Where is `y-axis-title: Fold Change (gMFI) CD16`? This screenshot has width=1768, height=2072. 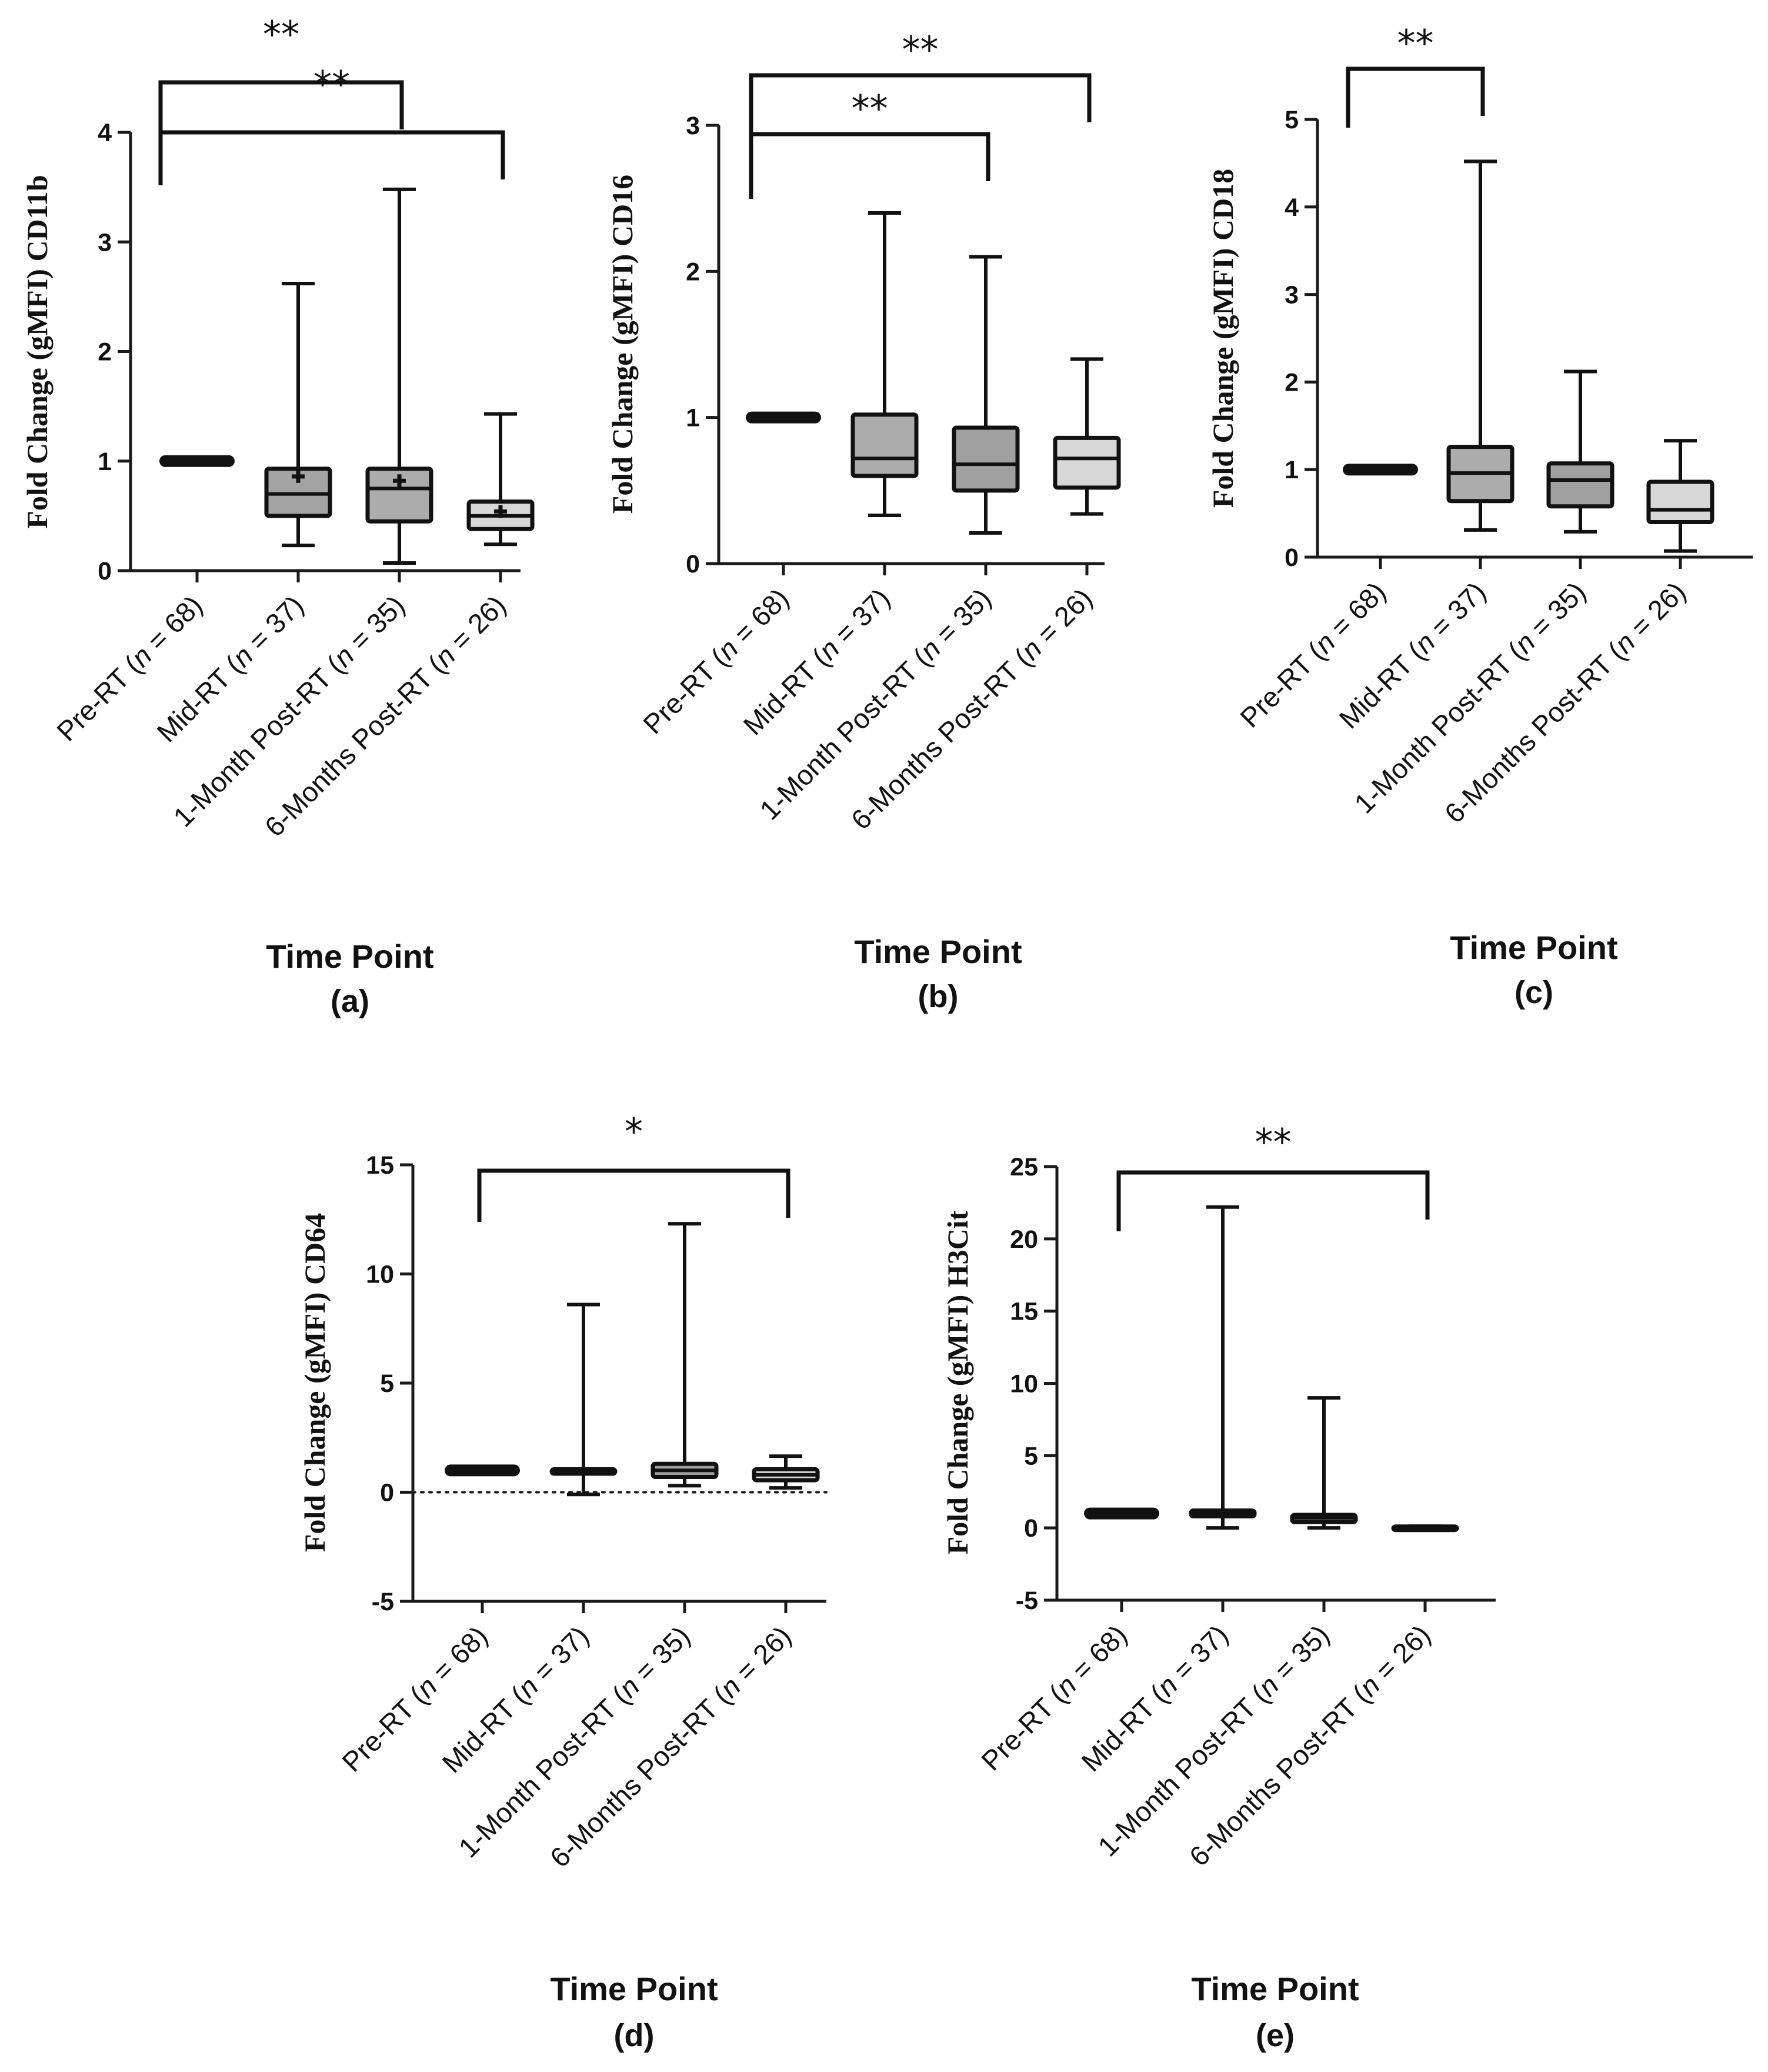
y-axis-title: Fold Change (gMFI) CD16 is located at coordinates (622, 345).